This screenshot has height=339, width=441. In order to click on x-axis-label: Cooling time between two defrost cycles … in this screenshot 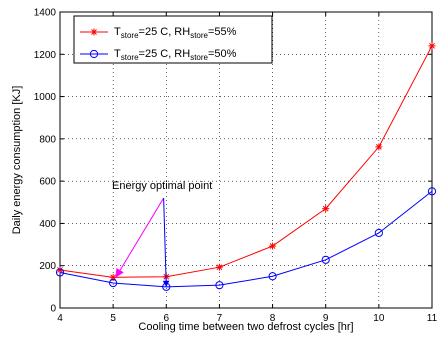, I will do `click(245, 327)`.